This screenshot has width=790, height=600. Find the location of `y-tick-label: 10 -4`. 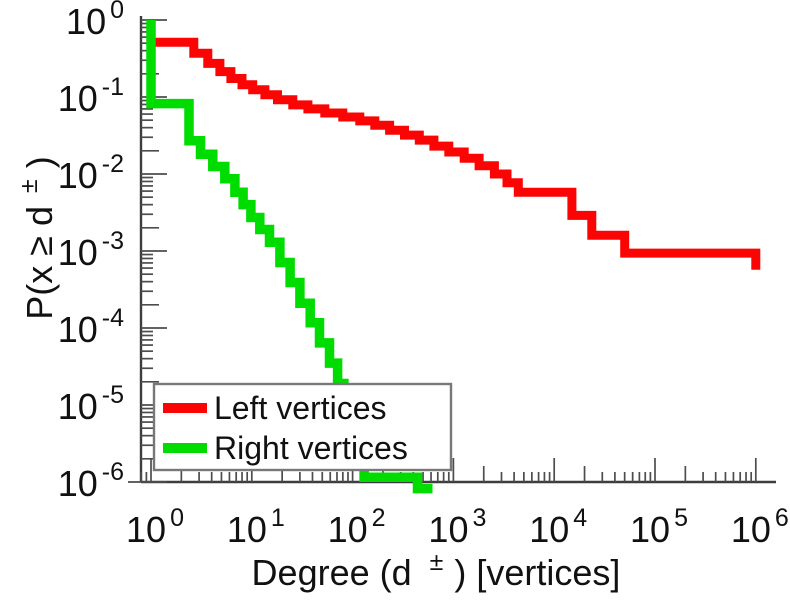

y-tick-label: 10 -4 is located at coordinates (91, 327).